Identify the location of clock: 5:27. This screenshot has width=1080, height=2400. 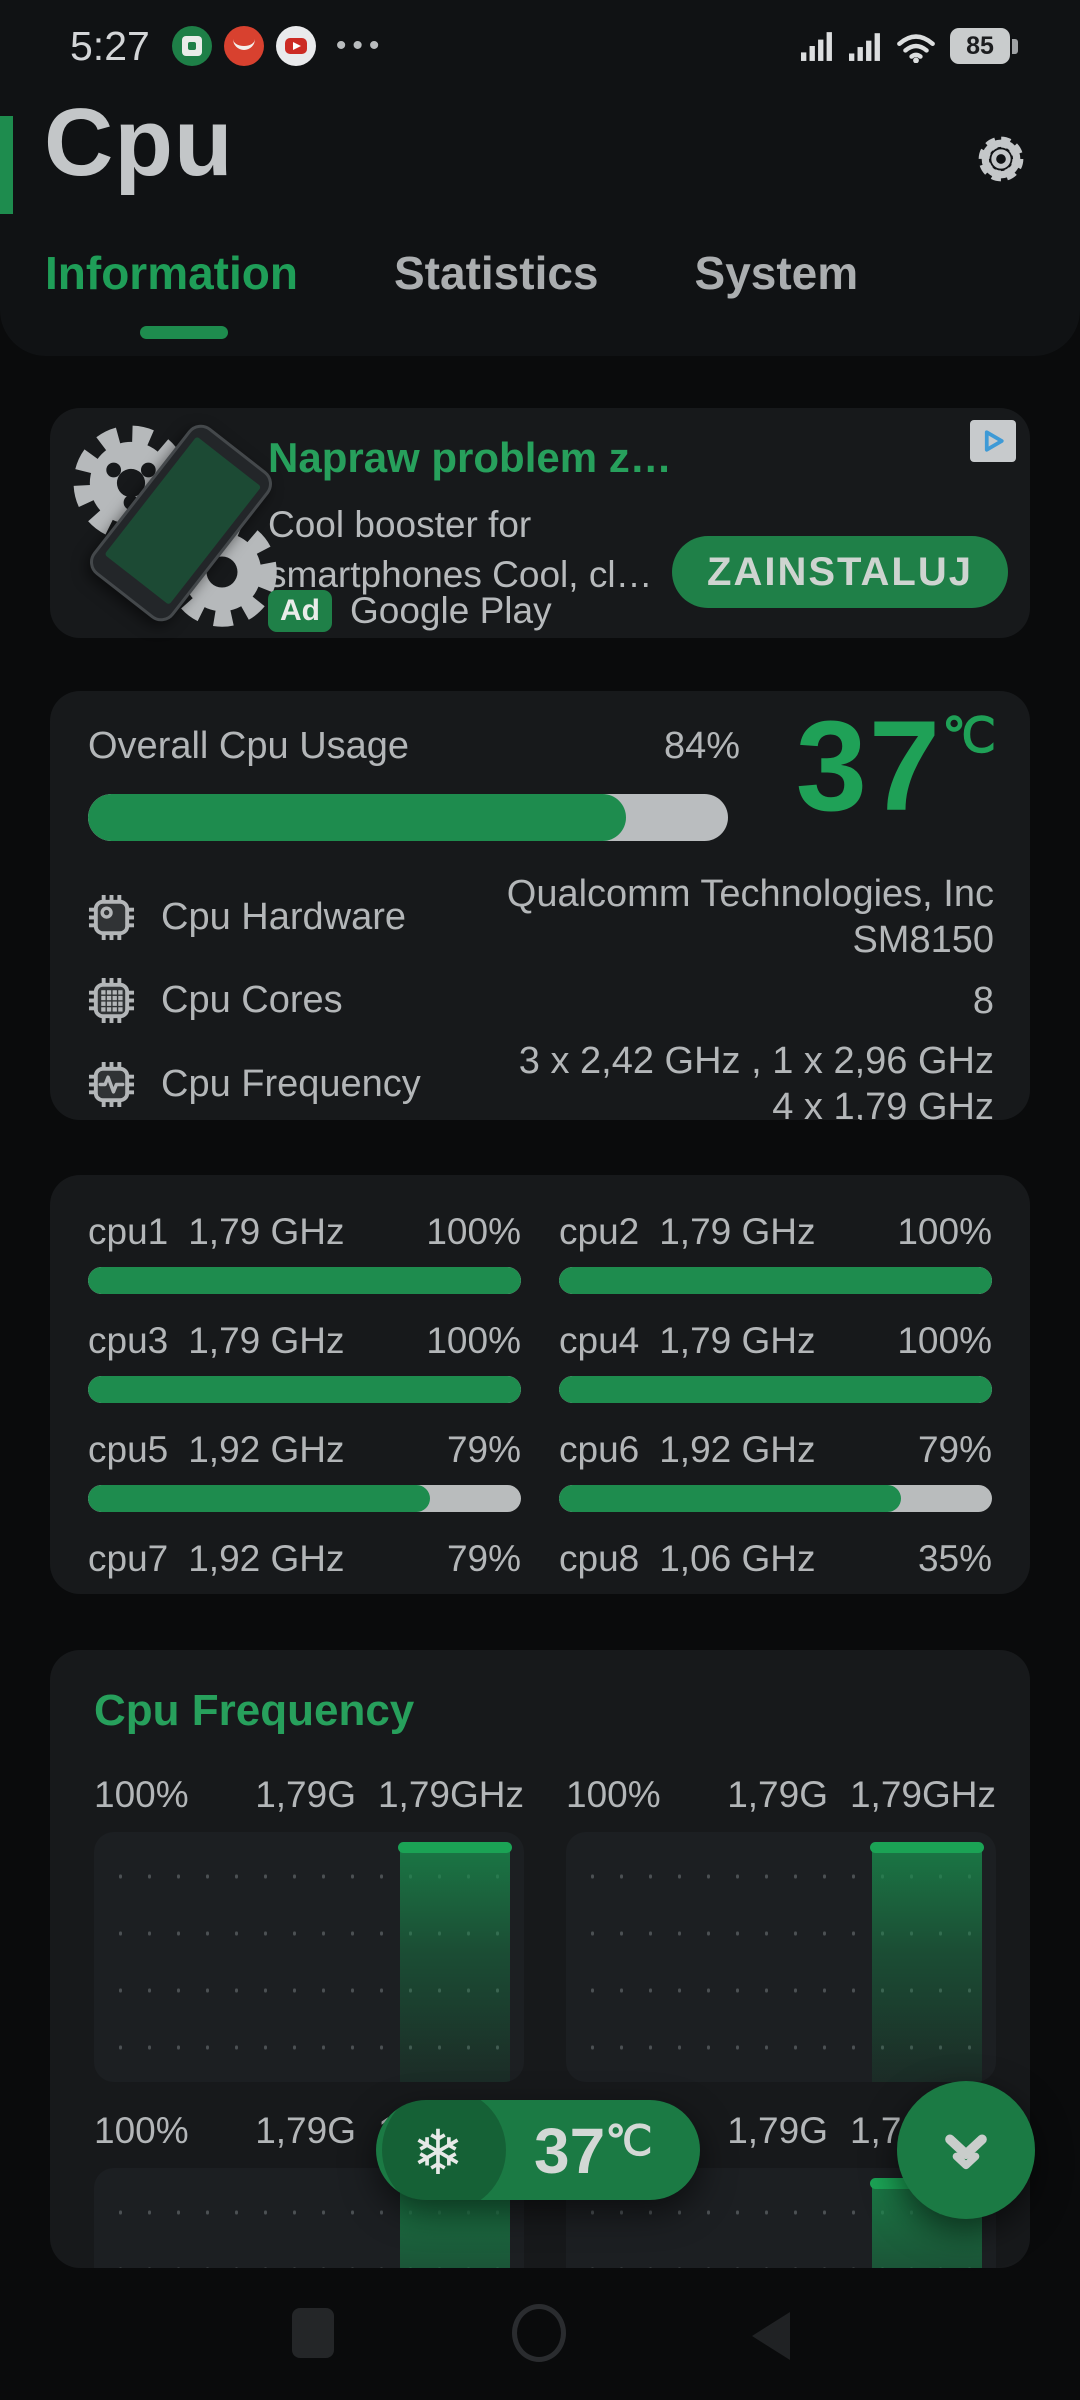
(110, 45).